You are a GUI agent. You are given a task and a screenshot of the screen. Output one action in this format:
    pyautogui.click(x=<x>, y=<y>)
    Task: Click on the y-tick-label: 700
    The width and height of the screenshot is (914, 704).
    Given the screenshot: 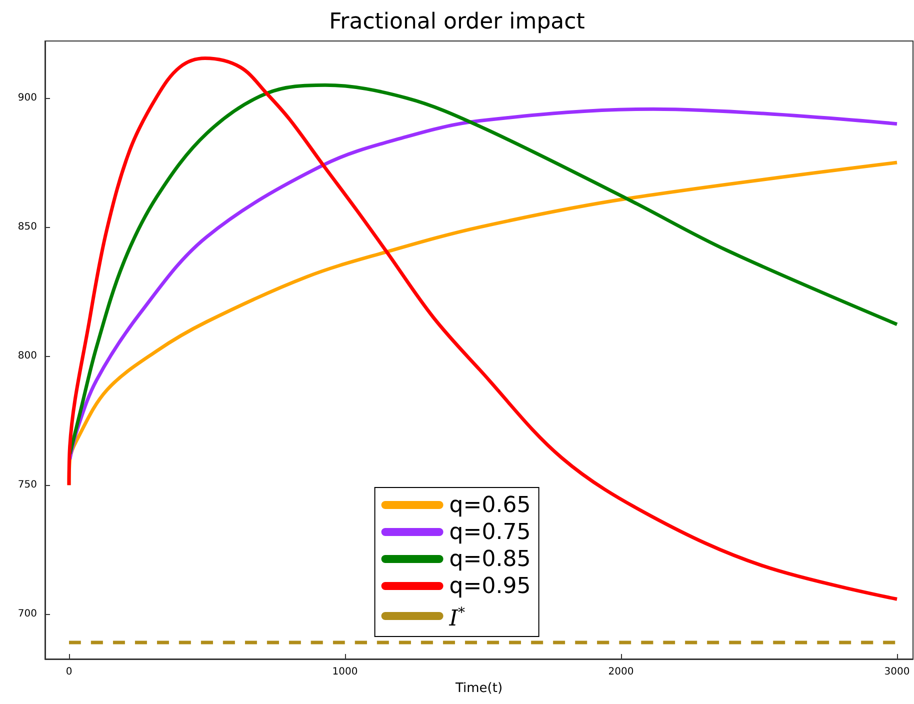 What is the action you would take?
    pyautogui.click(x=27, y=614)
    